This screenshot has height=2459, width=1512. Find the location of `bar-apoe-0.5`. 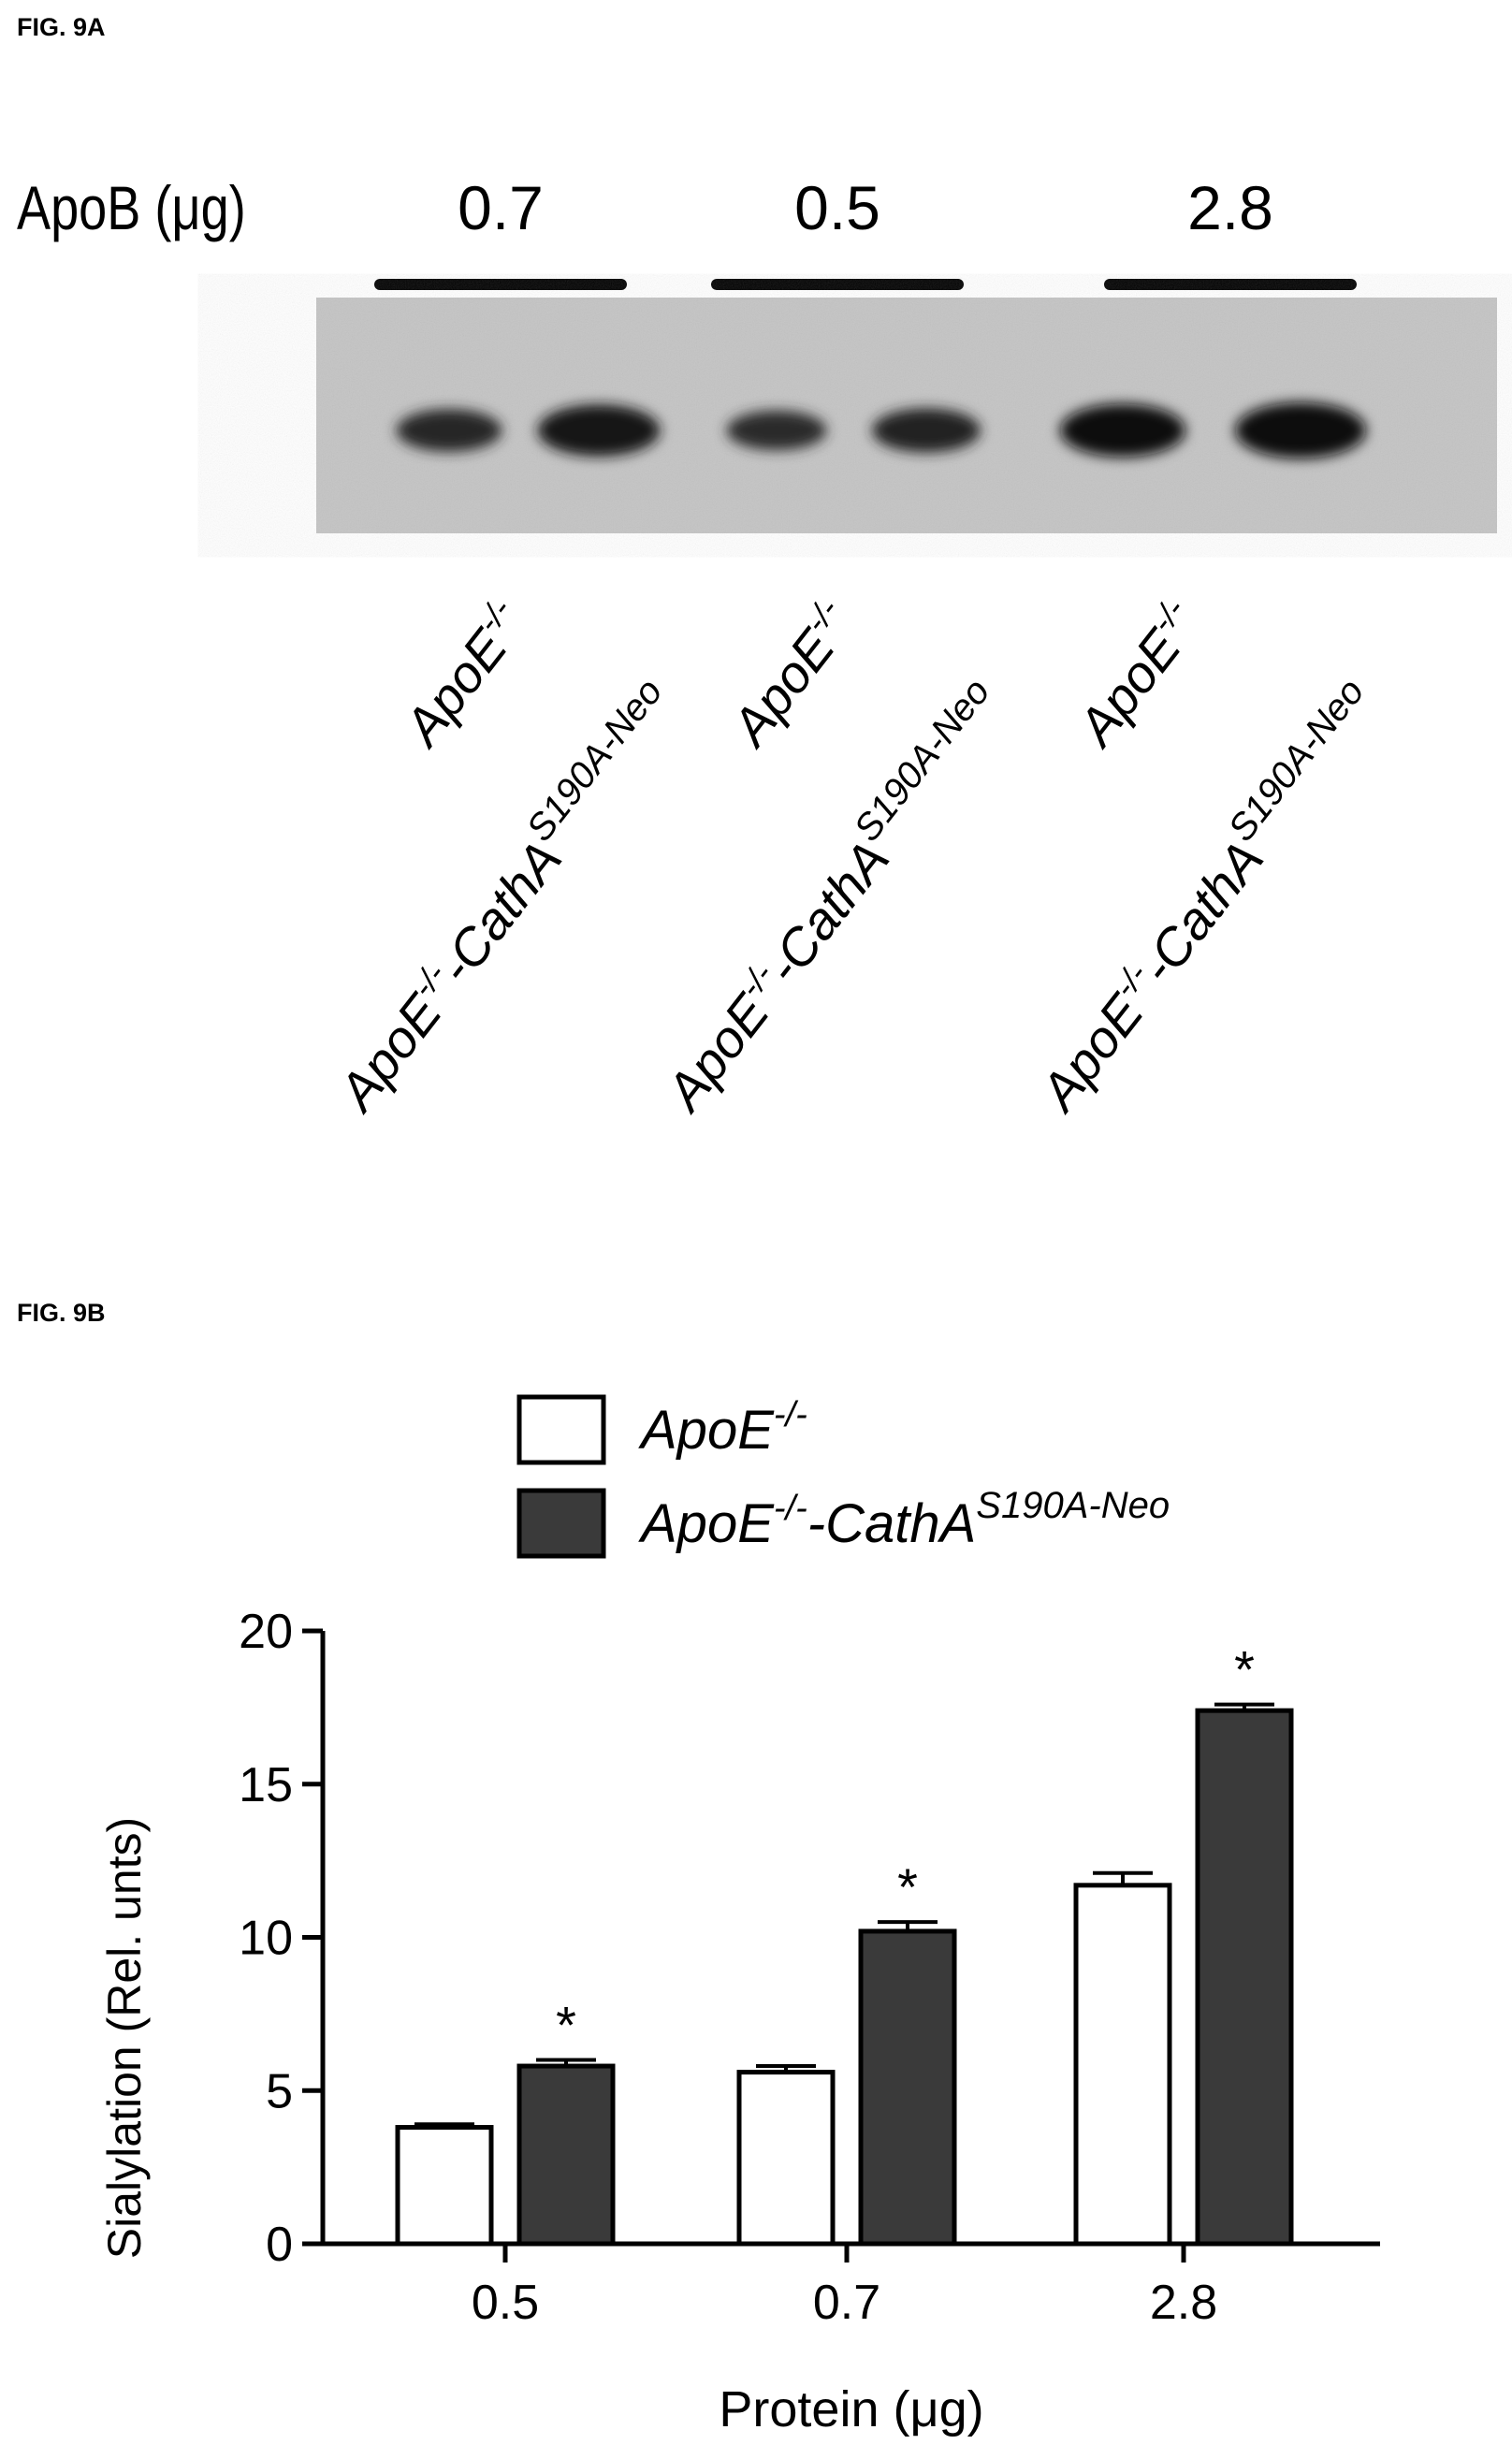

bar-apoe-0.5 is located at coordinates (444, 2186).